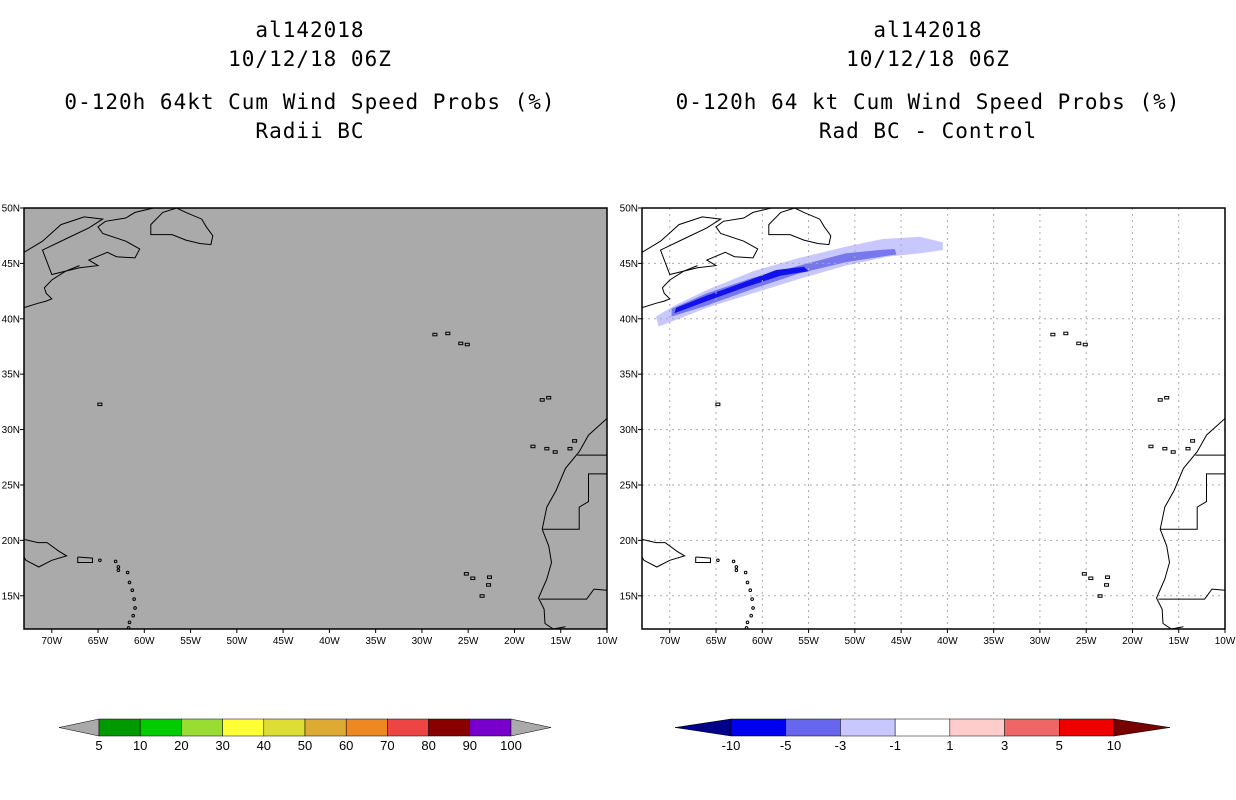  I want to click on colorbar-high-arrow, so click(1142, 727).